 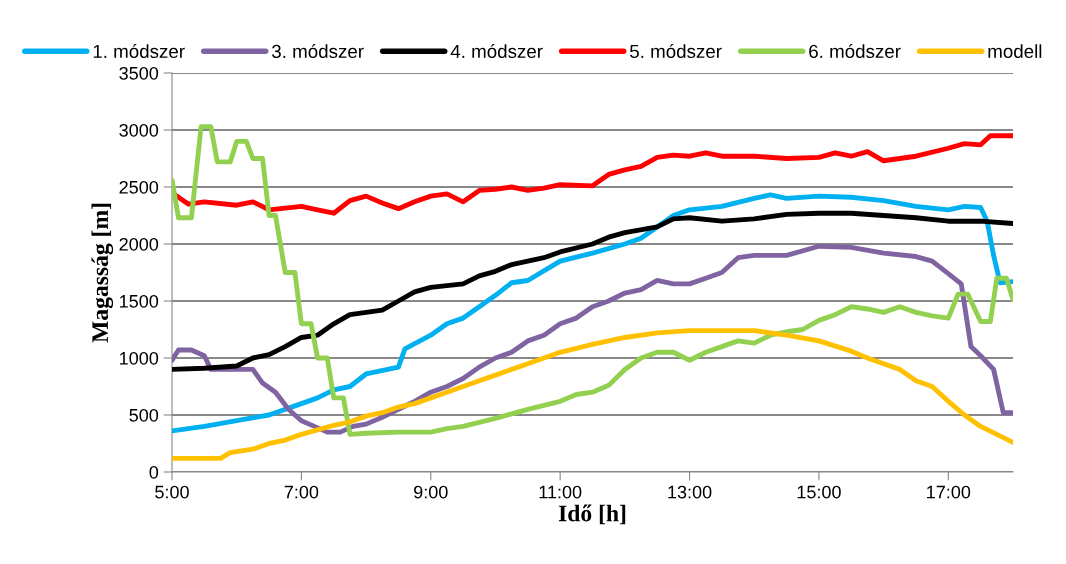 What do you see at coordinates (855, 51) in the screenshot?
I see `legend-label: 6. módszer` at bounding box center [855, 51].